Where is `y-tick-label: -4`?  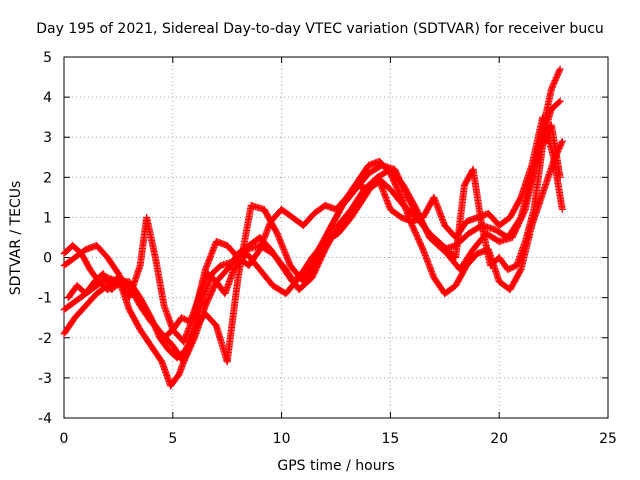 y-tick-label: -4 is located at coordinates (45, 419).